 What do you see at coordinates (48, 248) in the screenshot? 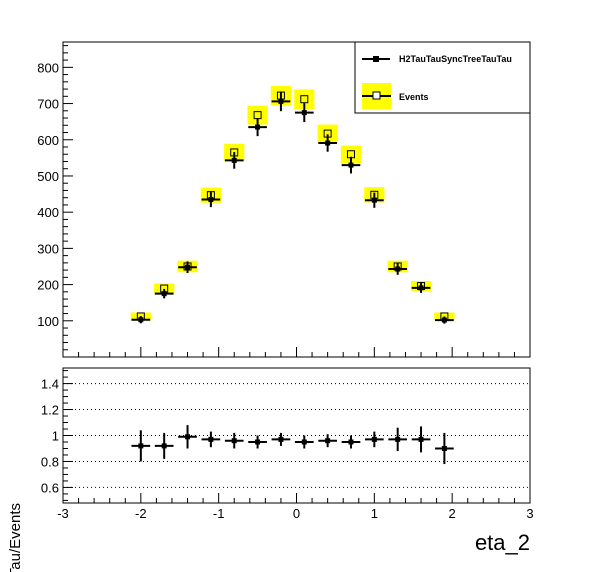
I see `main-y-tick-label: 300` at bounding box center [48, 248].